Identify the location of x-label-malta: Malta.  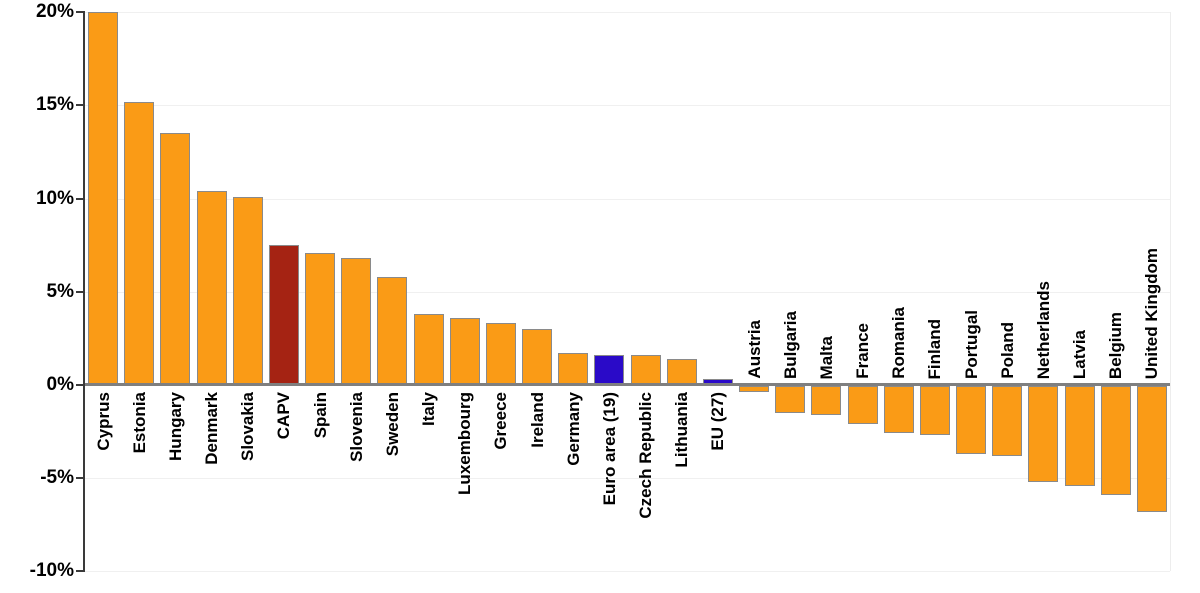
(826, 357).